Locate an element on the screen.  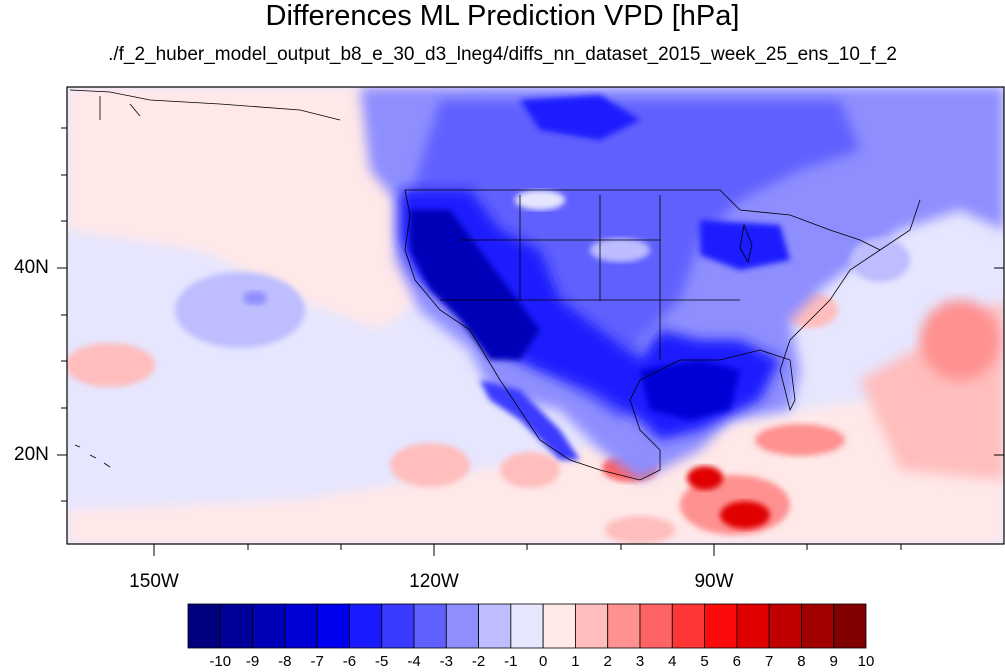
colorbar-label: 4 is located at coordinates (672, 661).